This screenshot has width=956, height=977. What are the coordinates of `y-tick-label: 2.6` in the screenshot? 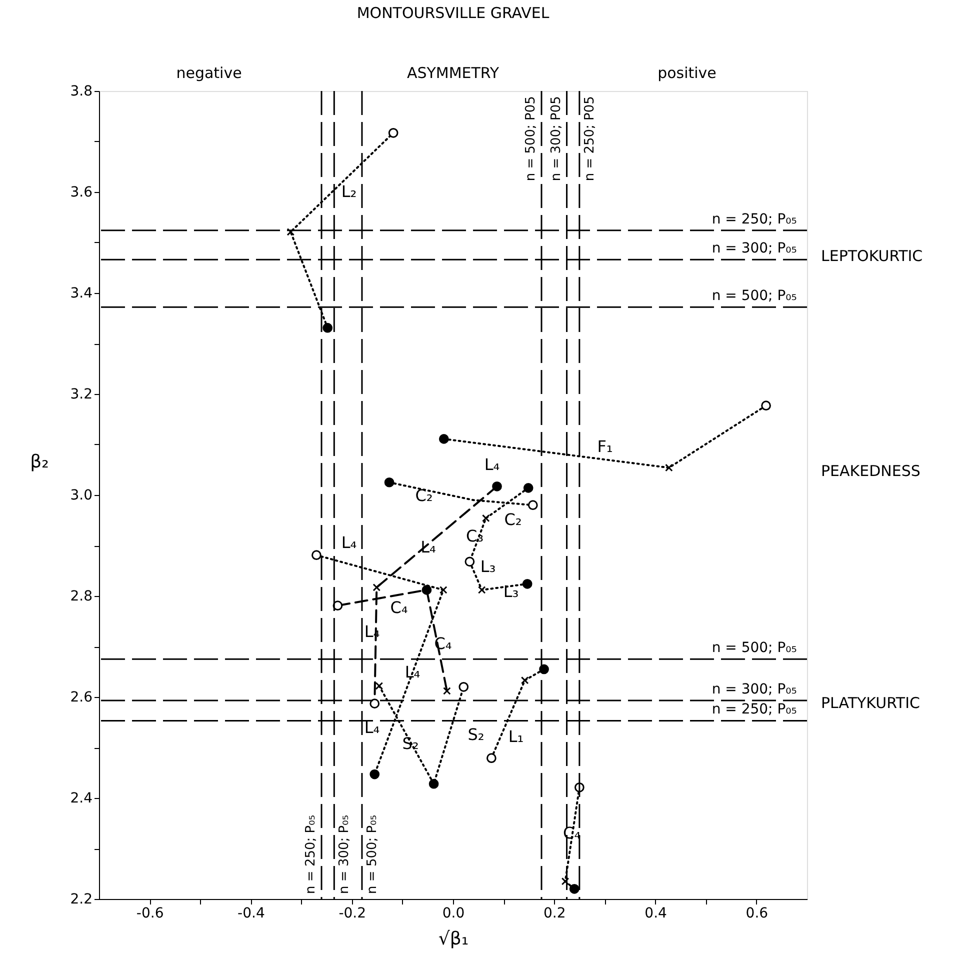 It's located at (81, 698).